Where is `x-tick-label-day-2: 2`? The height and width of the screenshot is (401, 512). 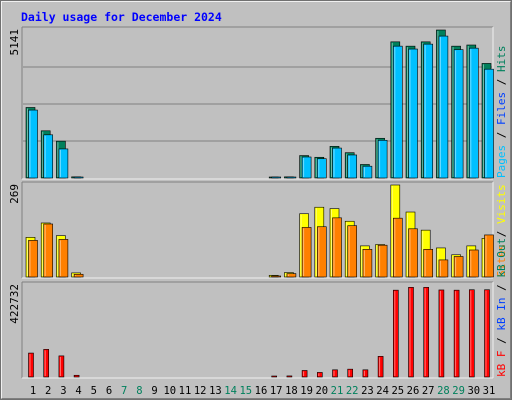 x-tick-label-day-2: 2 is located at coordinates (48, 391).